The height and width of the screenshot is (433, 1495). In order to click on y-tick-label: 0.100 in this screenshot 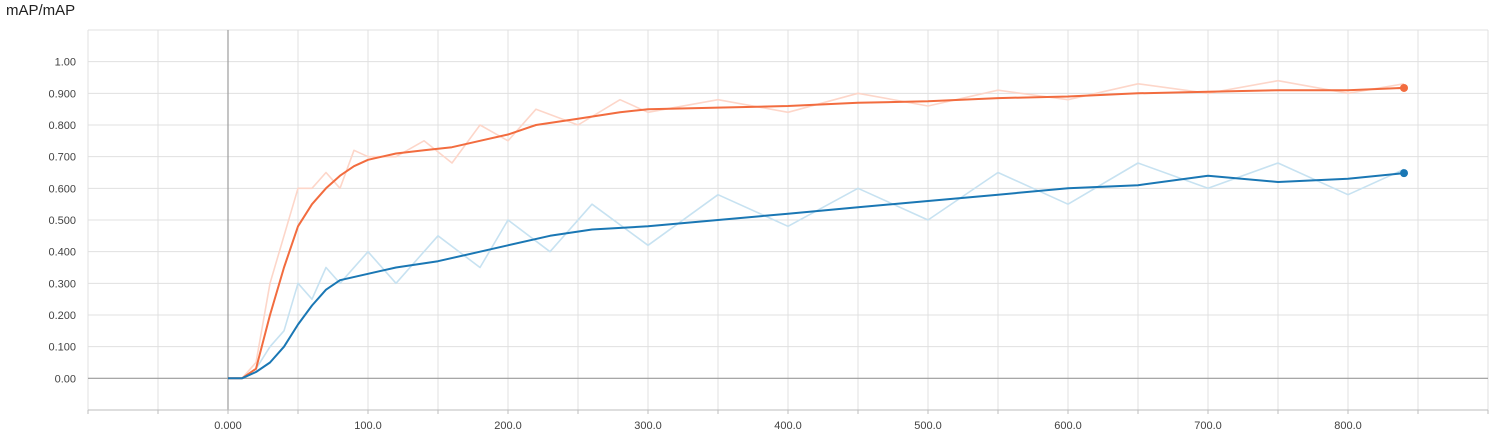, I will do `click(62, 348)`.